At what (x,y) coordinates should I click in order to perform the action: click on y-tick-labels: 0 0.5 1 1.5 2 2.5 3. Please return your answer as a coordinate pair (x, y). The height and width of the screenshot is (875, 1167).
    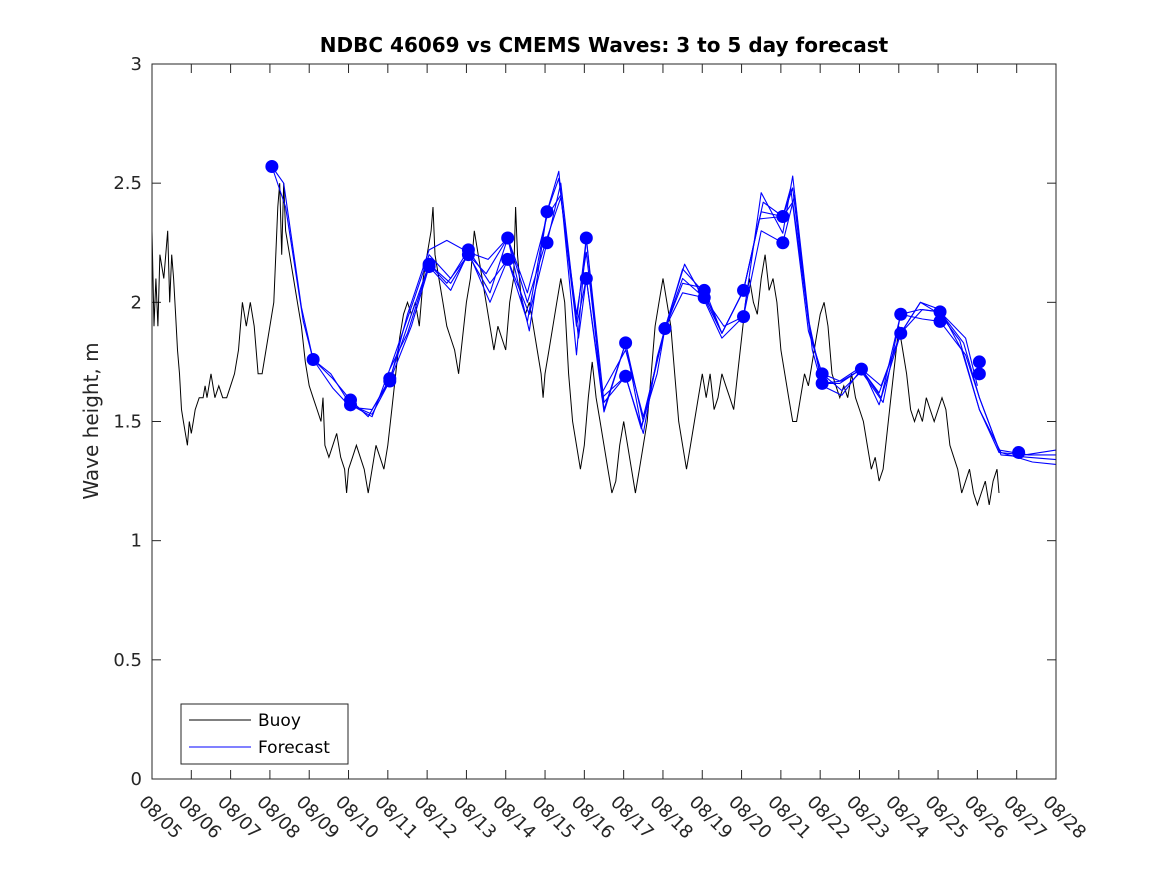
    Looking at the image, I should click on (127, 422).